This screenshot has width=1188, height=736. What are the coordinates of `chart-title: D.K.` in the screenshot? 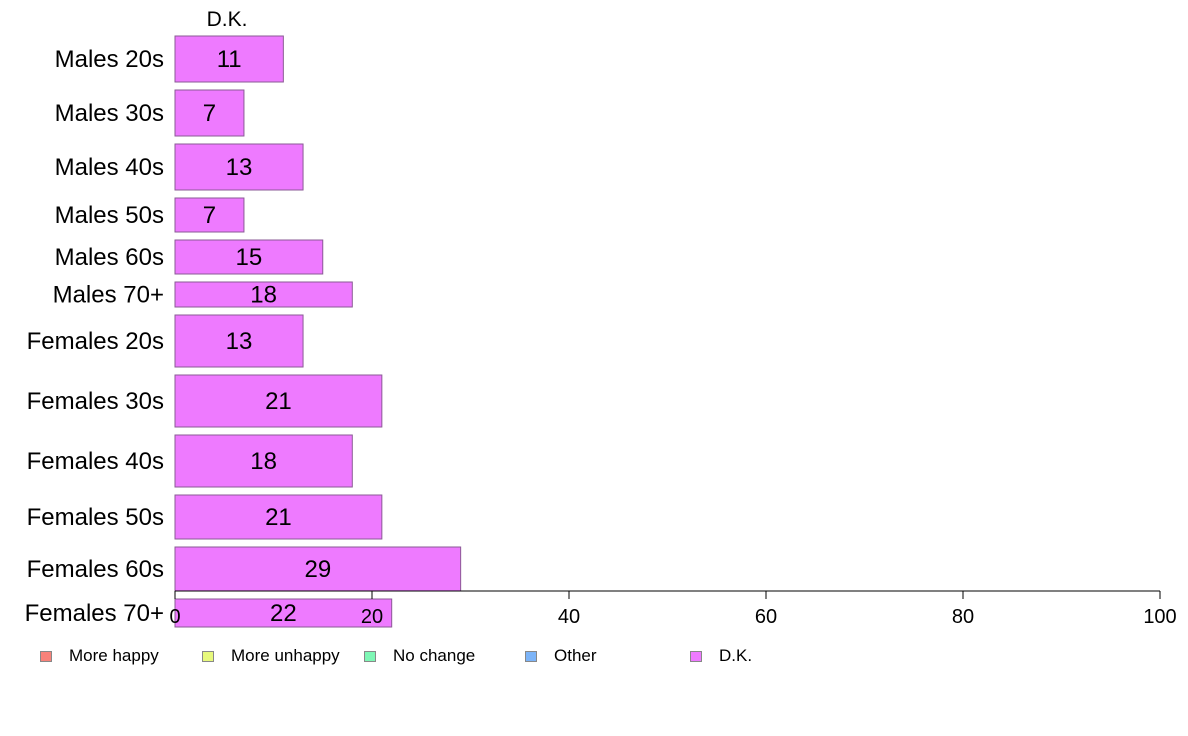 It's located at (227, 19).